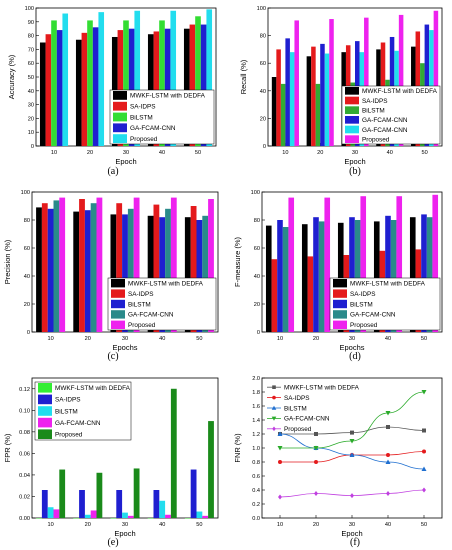  Describe the element at coordinates (31, 133) in the screenshot. I see `y-tick-label: 10` at that location.